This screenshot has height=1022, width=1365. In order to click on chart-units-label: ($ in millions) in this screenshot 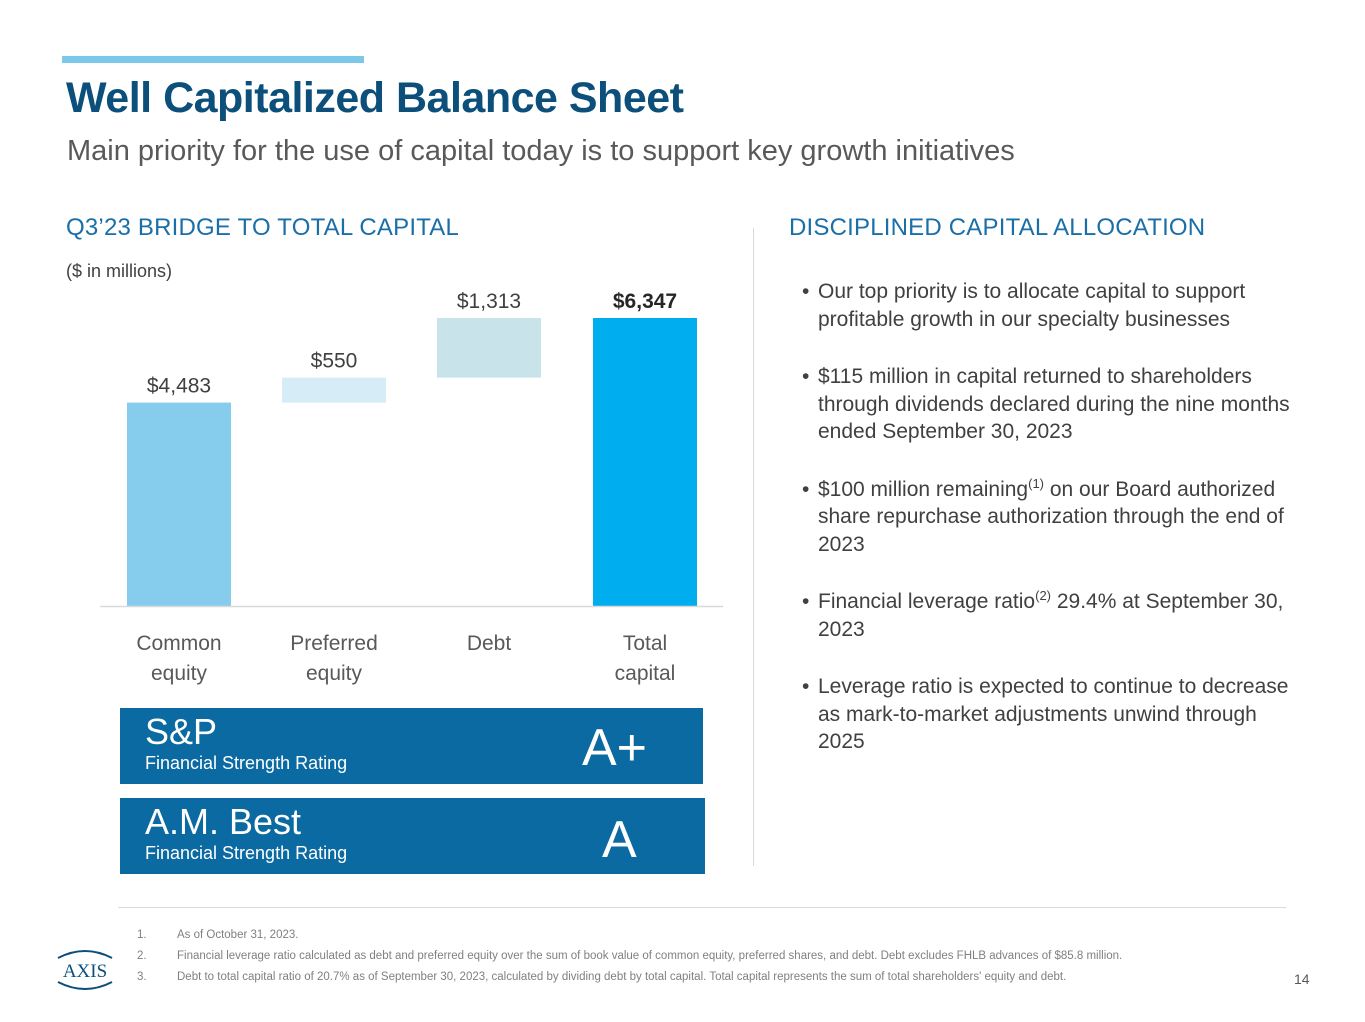, I will do `click(119, 271)`.